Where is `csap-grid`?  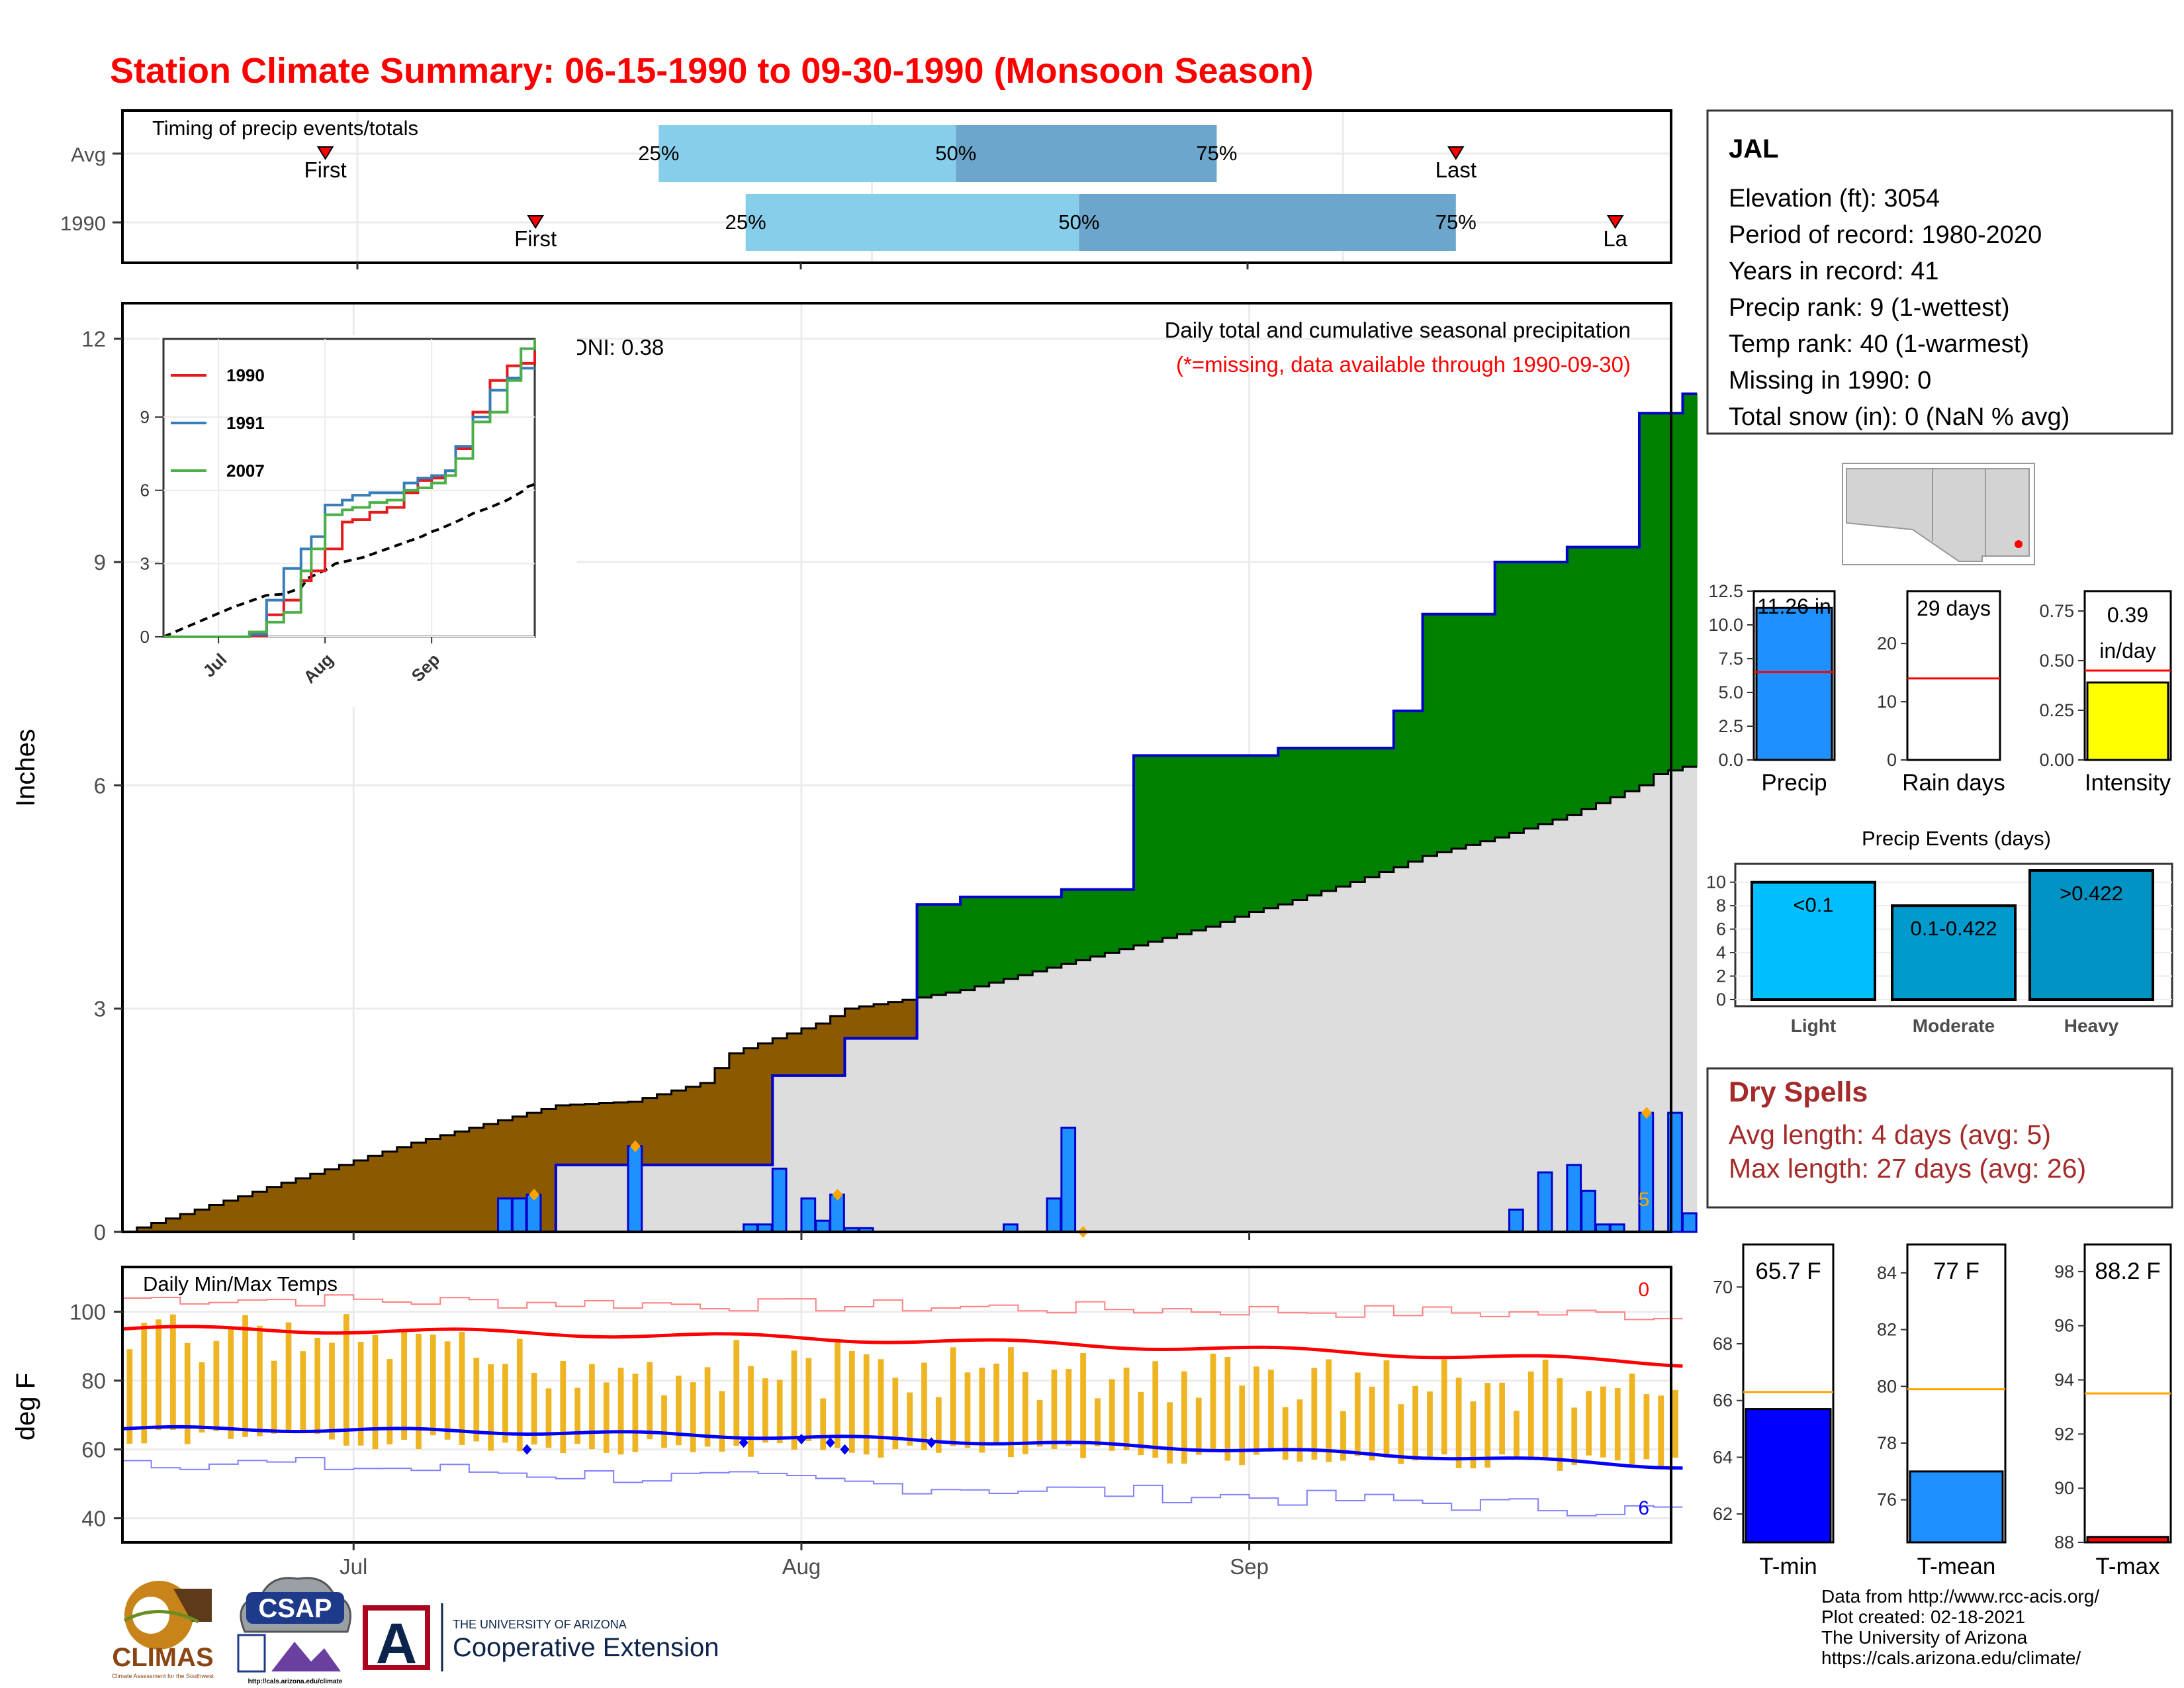 csap-grid is located at coordinates (251, 1653).